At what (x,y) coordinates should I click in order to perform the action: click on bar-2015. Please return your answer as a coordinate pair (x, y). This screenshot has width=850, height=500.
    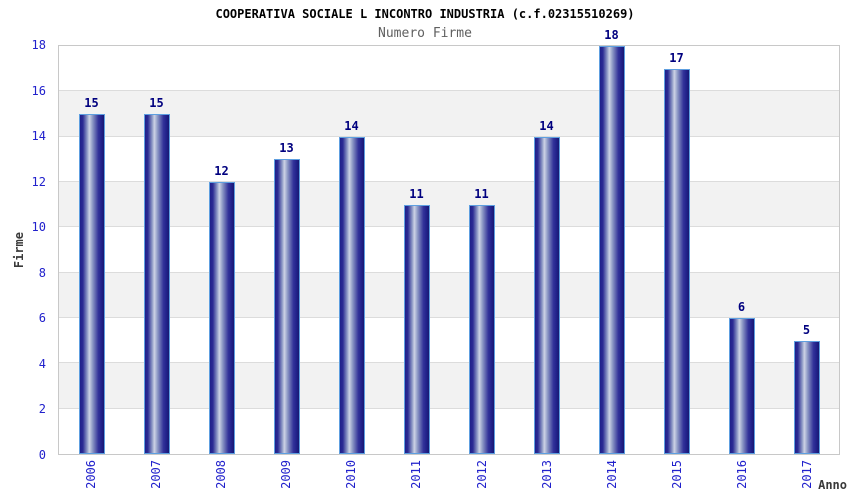
    Looking at the image, I should click on (676, 261).